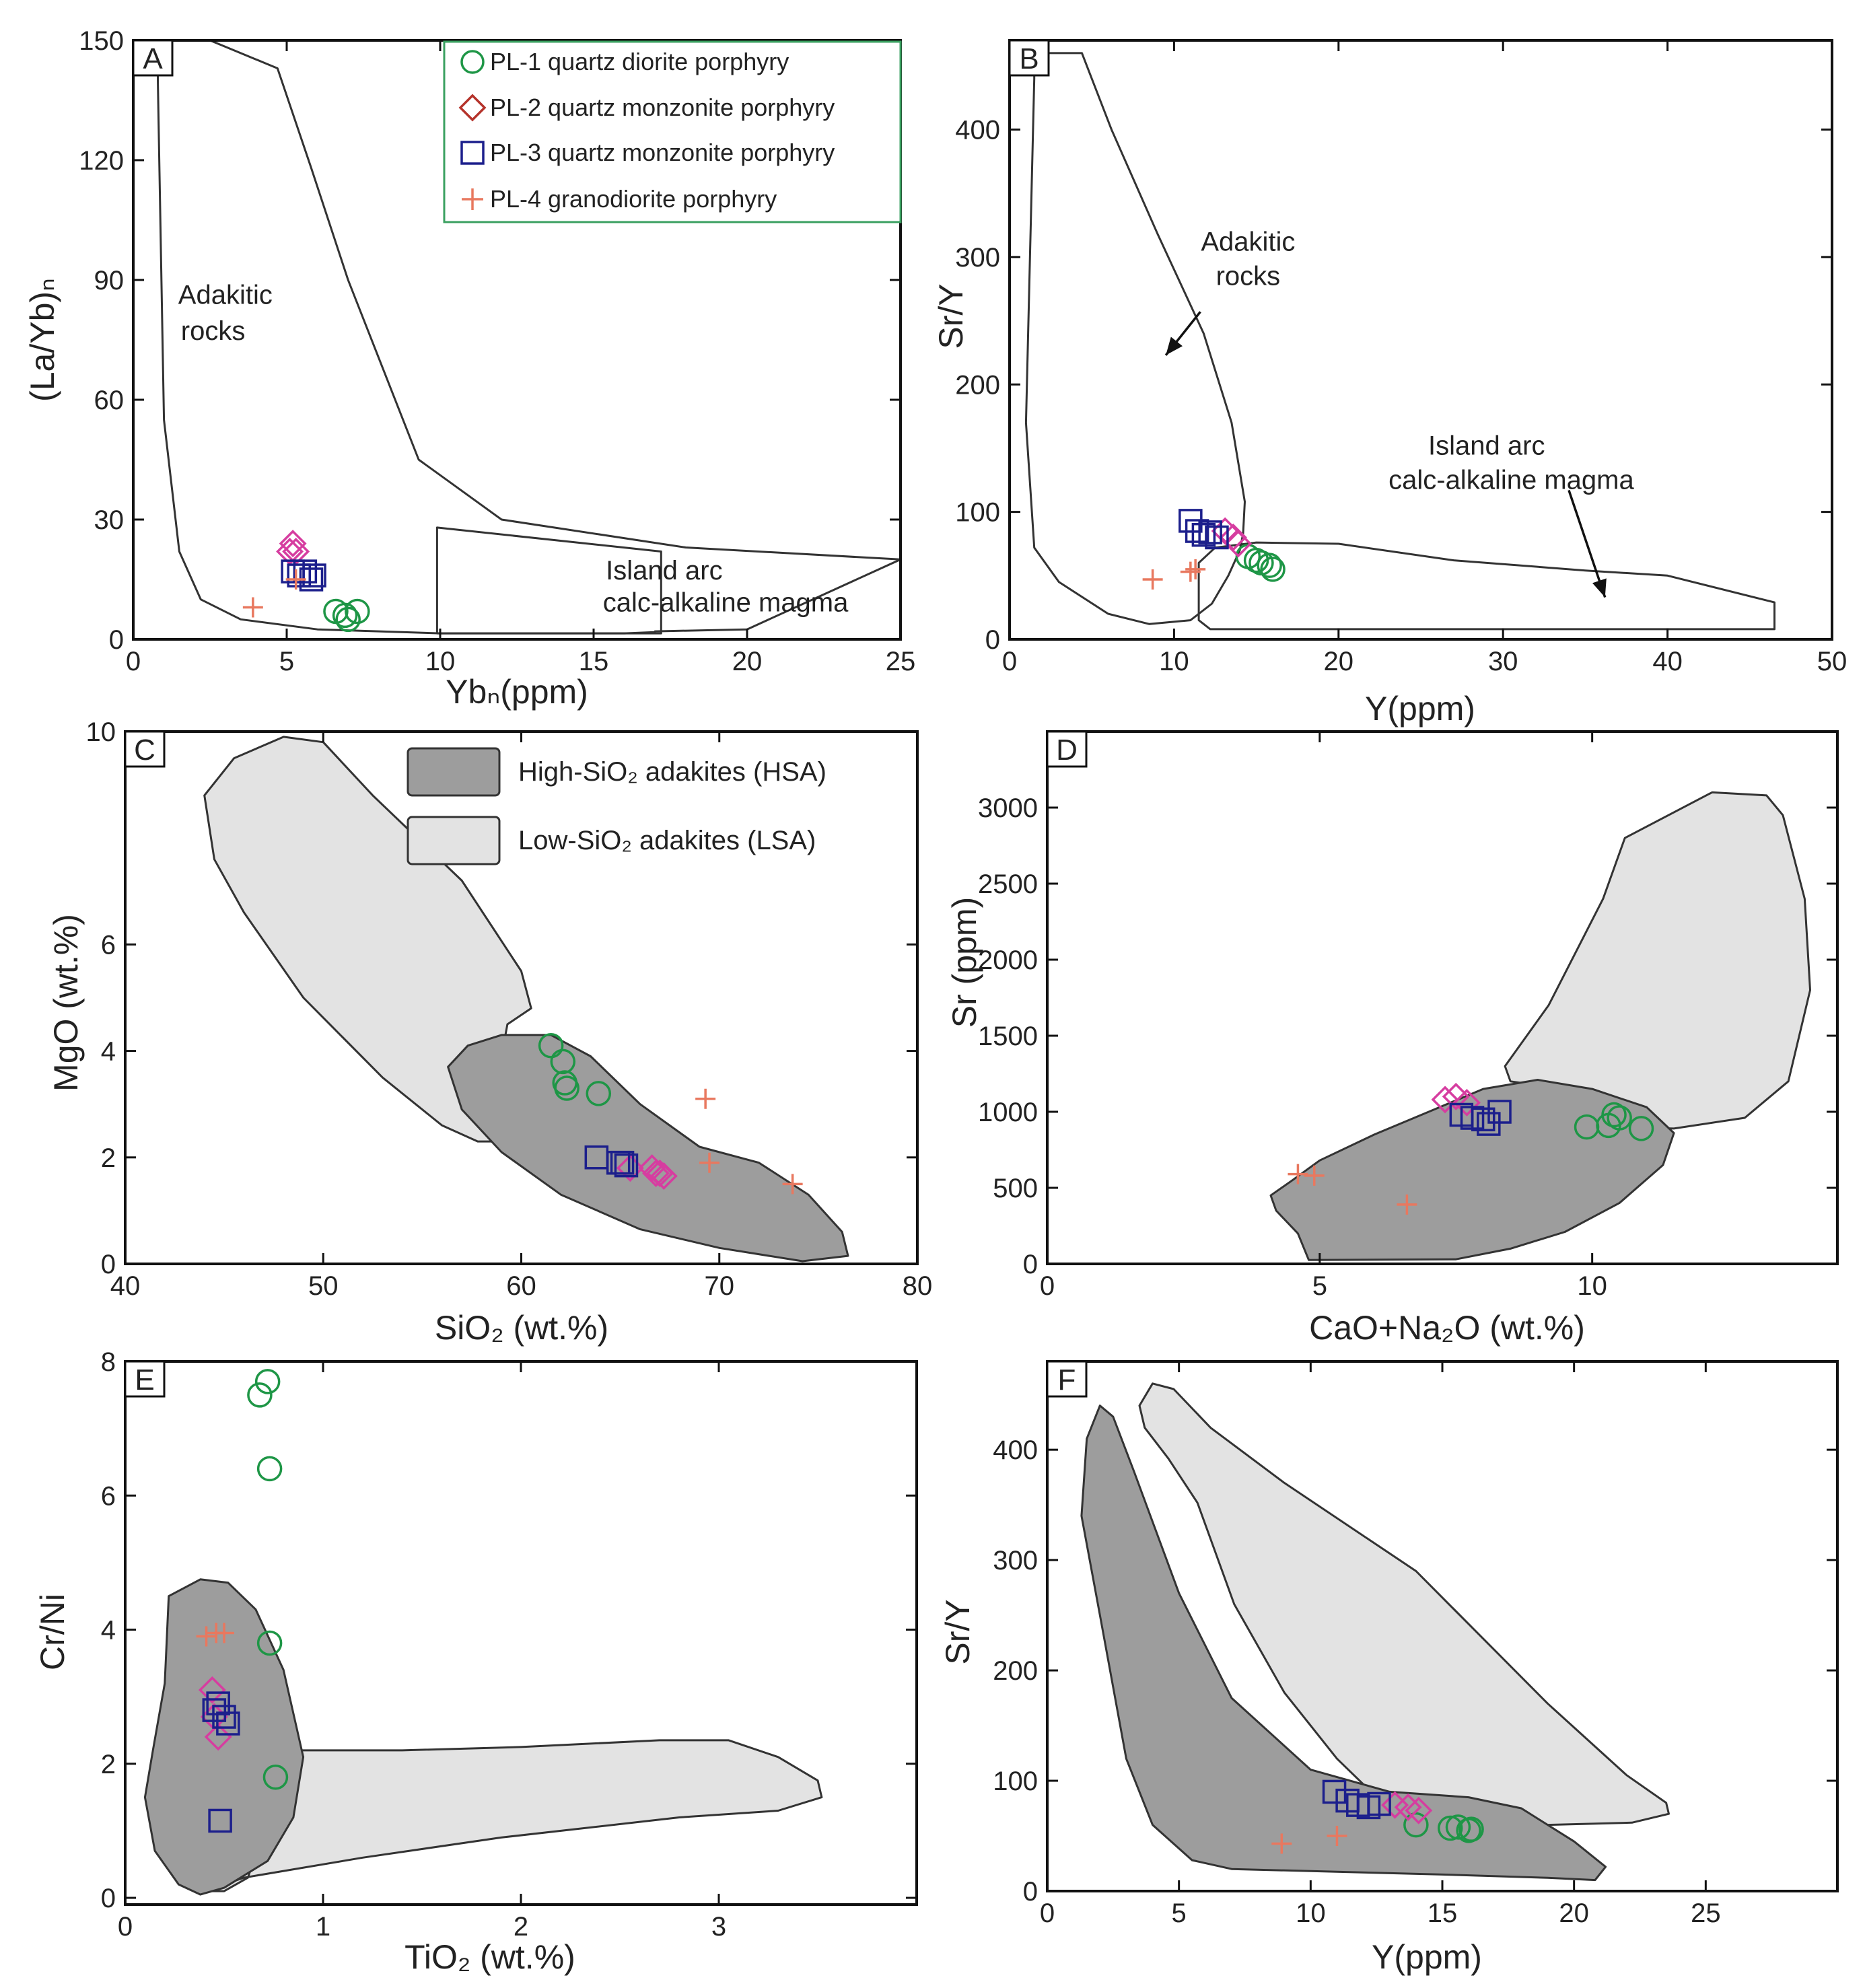 This screenshot has height=1988, width=1865. Describe the element at coordinates (323, 1286) in the screenshot. I see `panel-c-xtick-label: 50` at that location.